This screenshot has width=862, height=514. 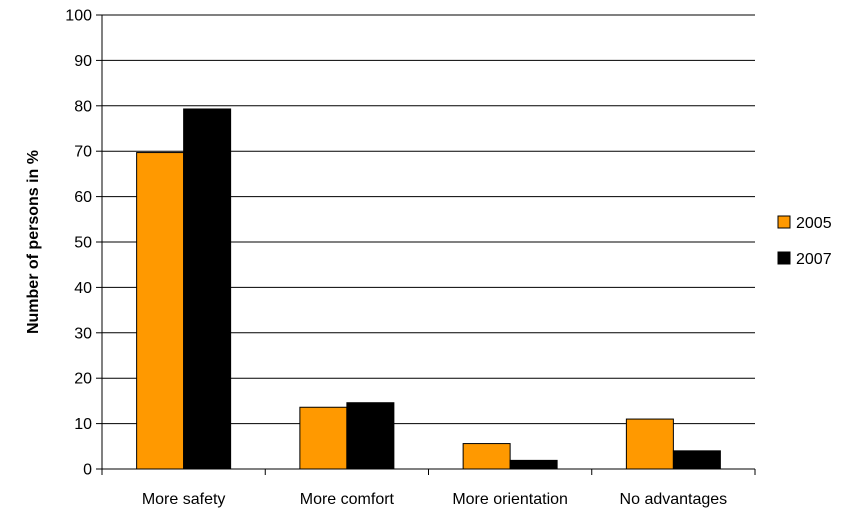 What do you see at coordinates (83, 61) in the screenshot?
I see `y-tick-label: 90` at bounding box center [83, 61].